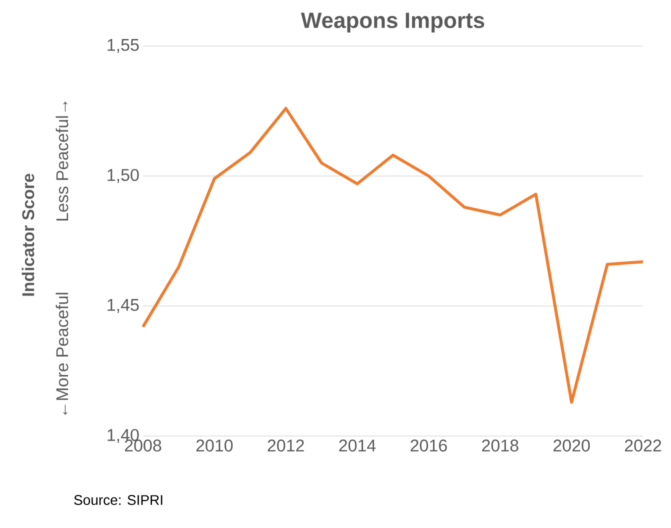 The height and width of the screenshot is (528, 671). I want to click on x-tick-label: 2016, so click(428, 446).